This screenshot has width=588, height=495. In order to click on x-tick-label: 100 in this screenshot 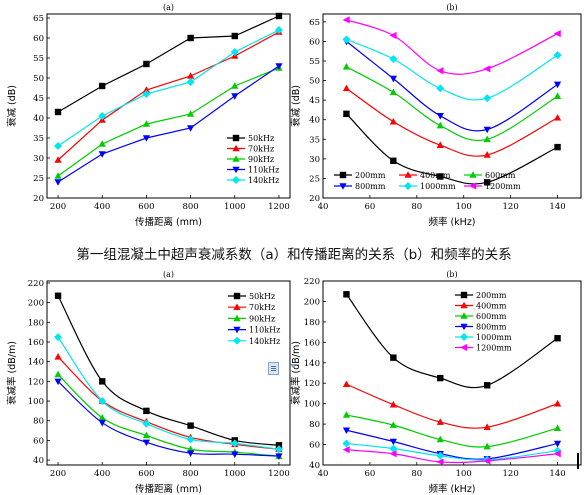, I will do `click(464, 207)`.